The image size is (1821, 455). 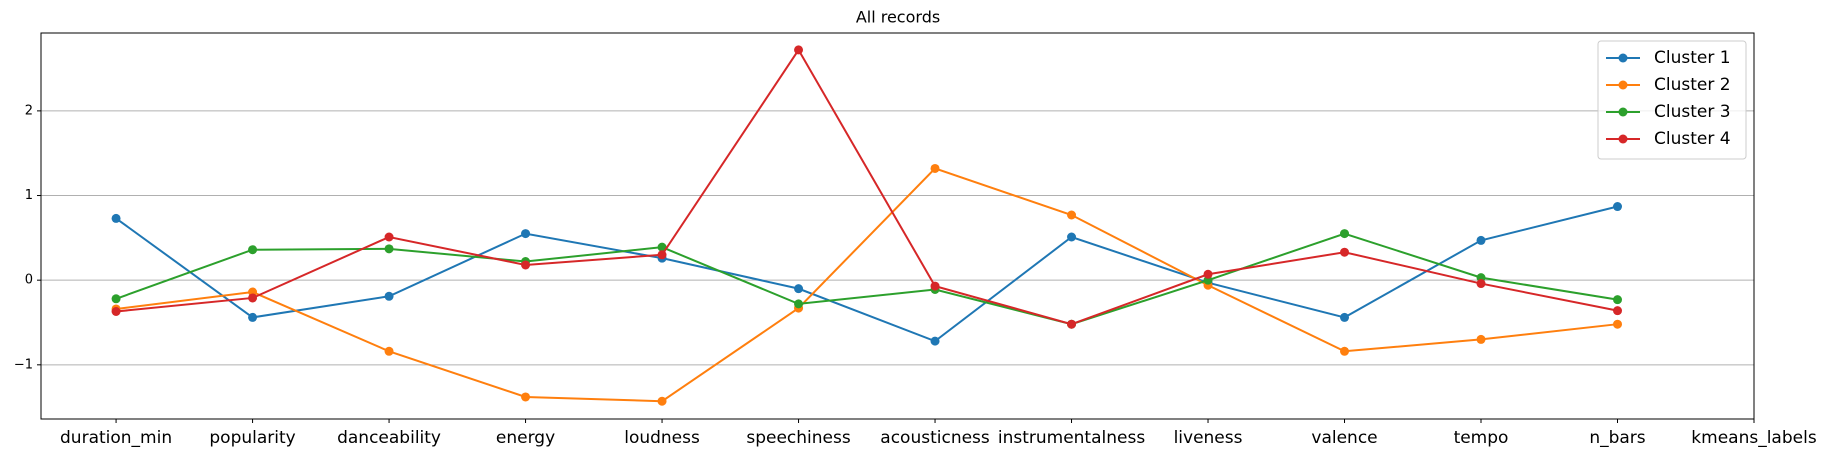 I want to click on y-tick-label: 0, so click(x=29, y=280).